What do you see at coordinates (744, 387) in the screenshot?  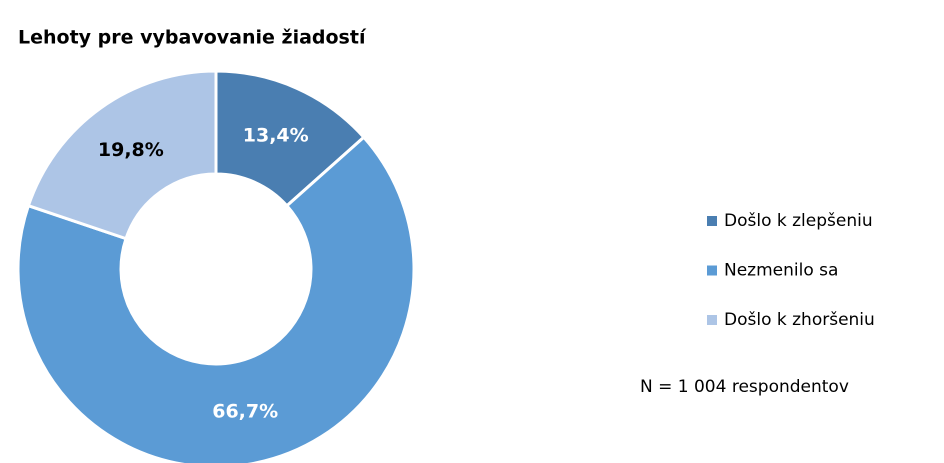 I see `note: N = 1 004 respondentov` at bounding box center [744, 387].